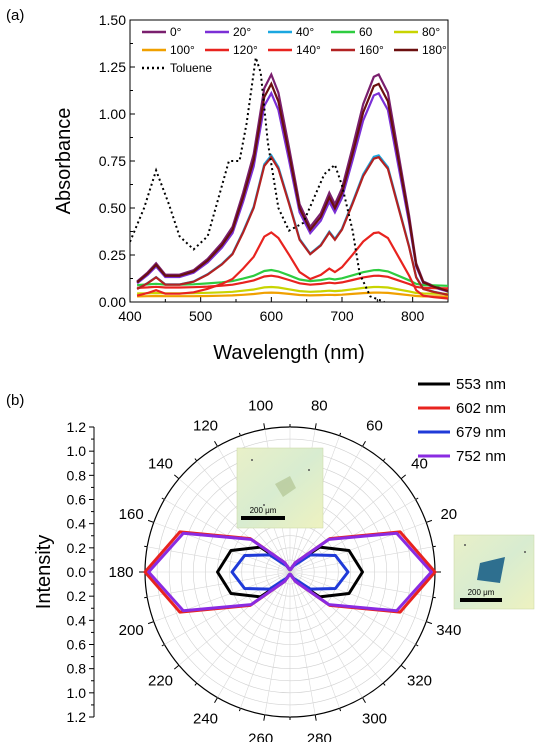  What do you see at coordinates (201, 316) in the screenshot?
I see `x-tick-label: 500` at bounding box center [201, 316].